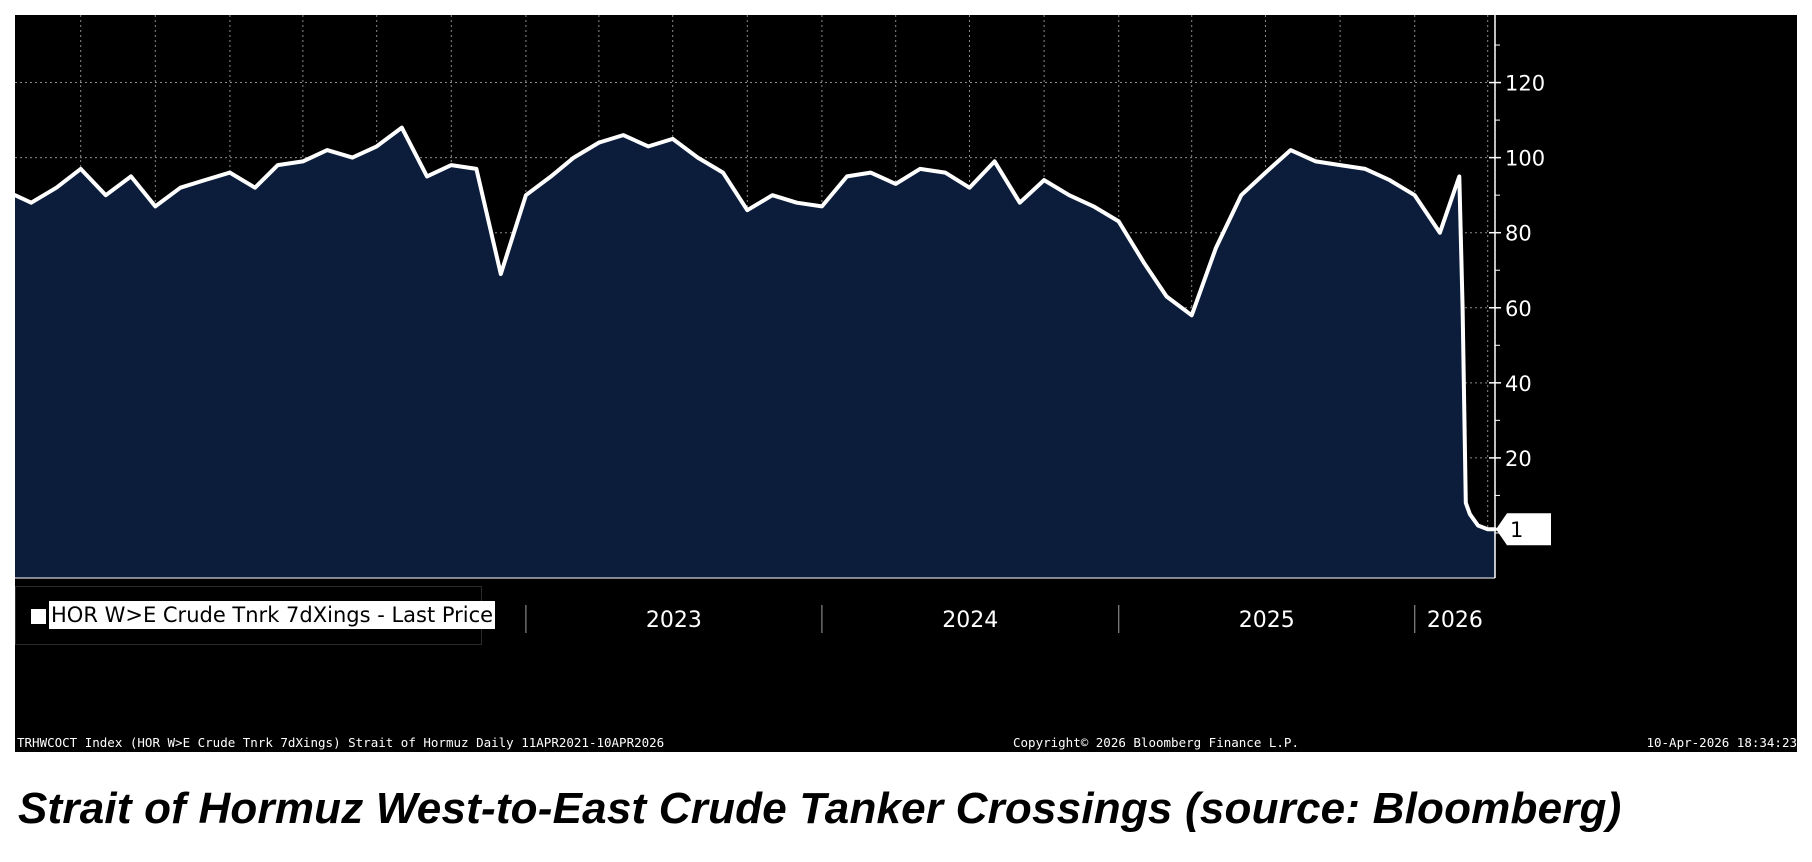  I want to click on last-value-marker, so click(1523, 529).